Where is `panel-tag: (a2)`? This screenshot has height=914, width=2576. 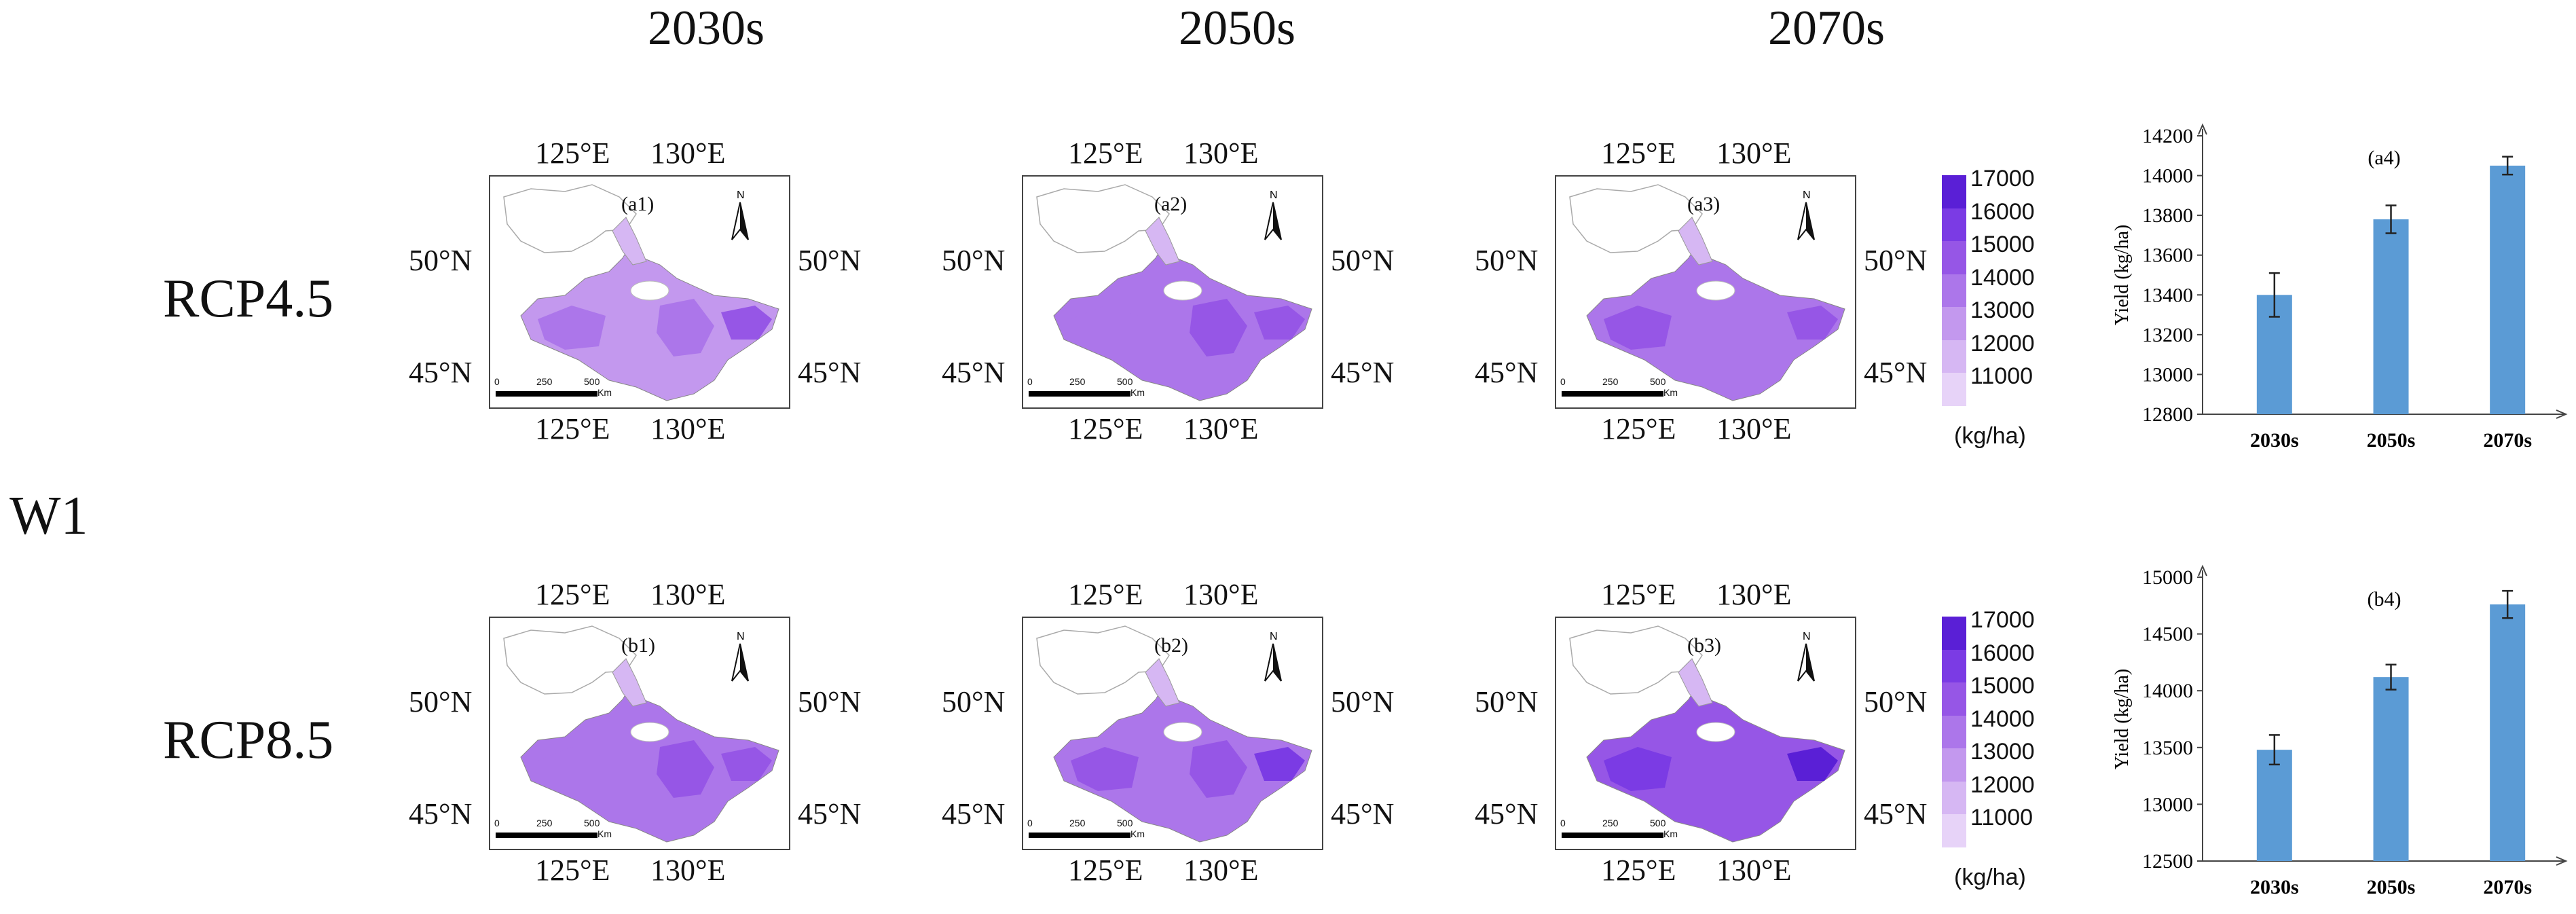
panel-tag: (a2) is located at coordinates (1171, 204).